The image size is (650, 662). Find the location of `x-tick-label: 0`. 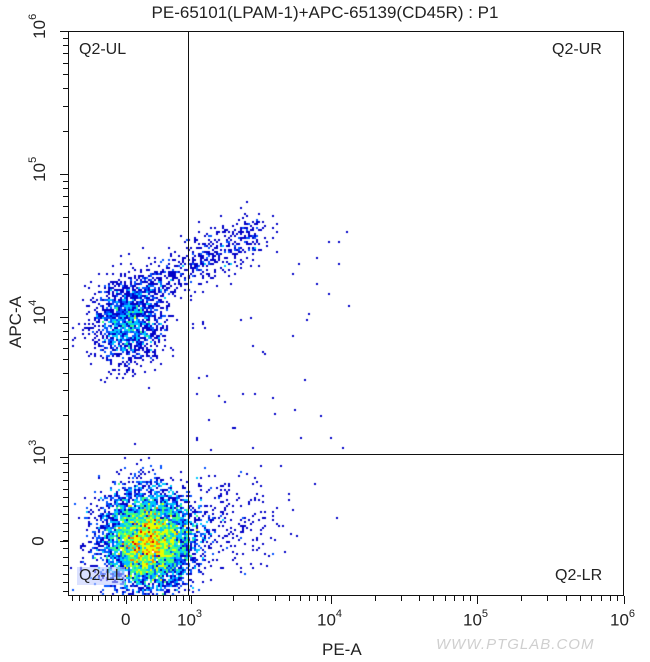

x-tick-label: 0 is located at coordinates (126, 619).